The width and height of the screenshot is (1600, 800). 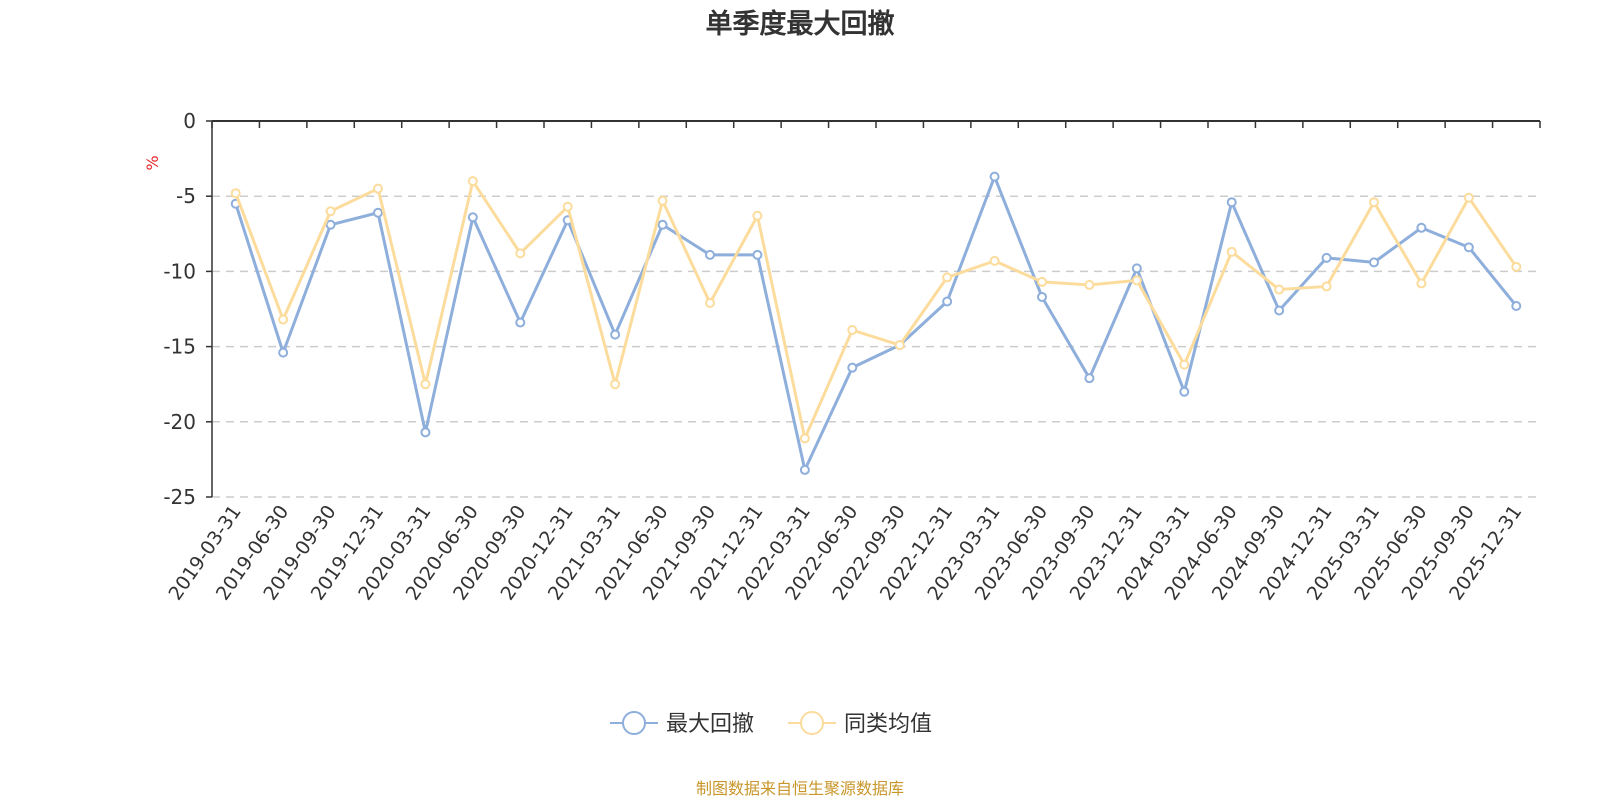 What do you see at coordinates (800, 24) in the screenshot?
I see `chart-title: 单季度最大回撤` at bounding box center [800, 24].